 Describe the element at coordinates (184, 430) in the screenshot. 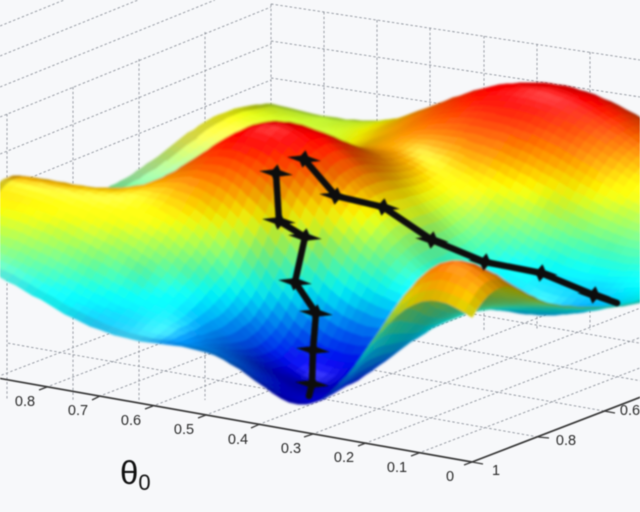

I see `svg-text: 0.5` at that location.